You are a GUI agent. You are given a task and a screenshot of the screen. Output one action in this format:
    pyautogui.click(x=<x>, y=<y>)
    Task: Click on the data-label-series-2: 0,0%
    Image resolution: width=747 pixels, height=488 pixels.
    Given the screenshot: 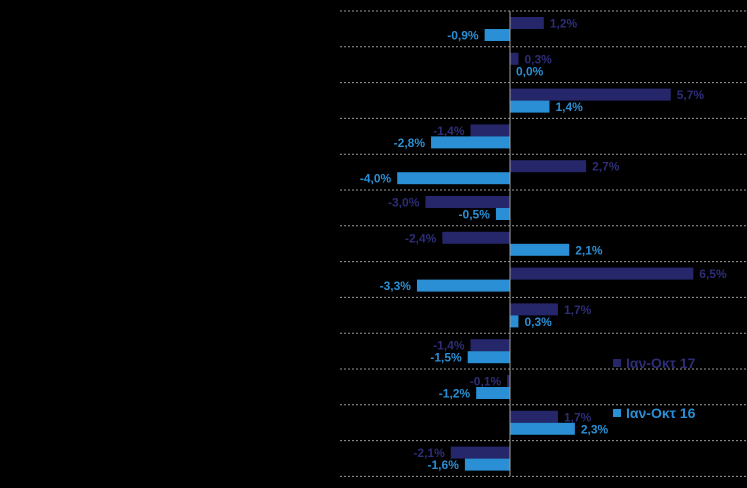 What is the action you would take?
    pyautogui.click(x=530, y=71)
    